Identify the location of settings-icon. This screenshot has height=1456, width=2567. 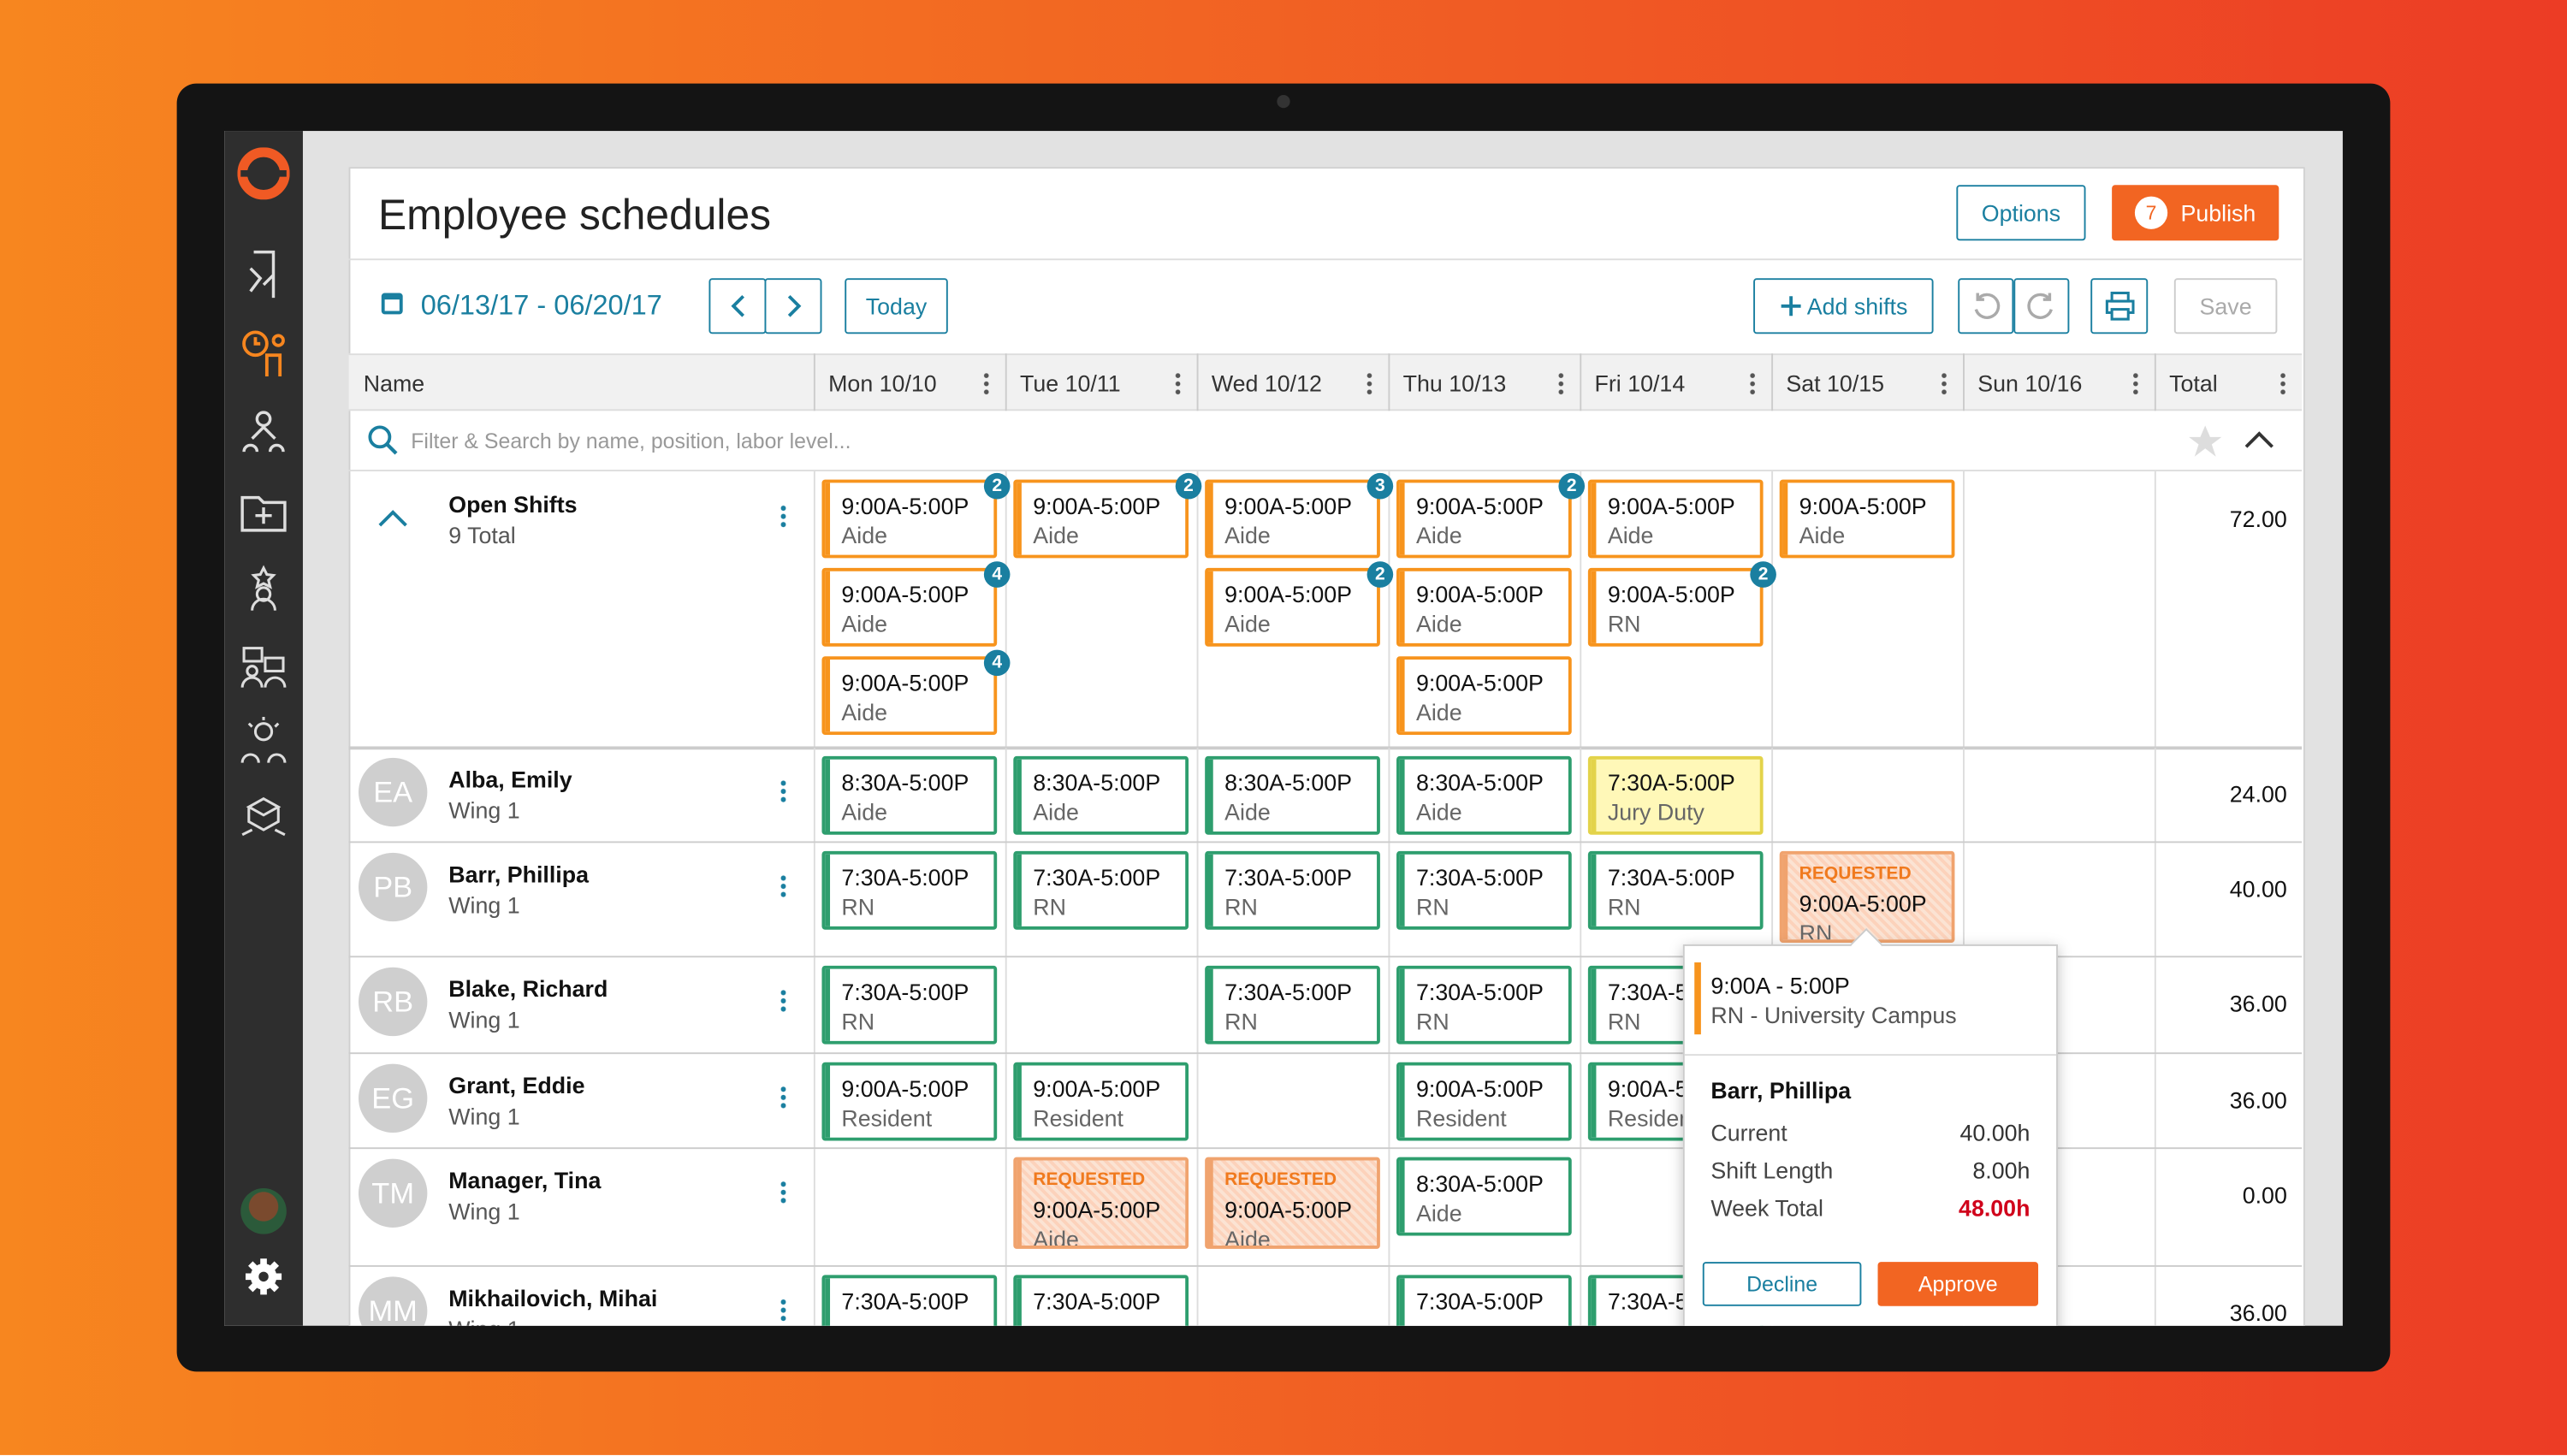
(263, 1276).